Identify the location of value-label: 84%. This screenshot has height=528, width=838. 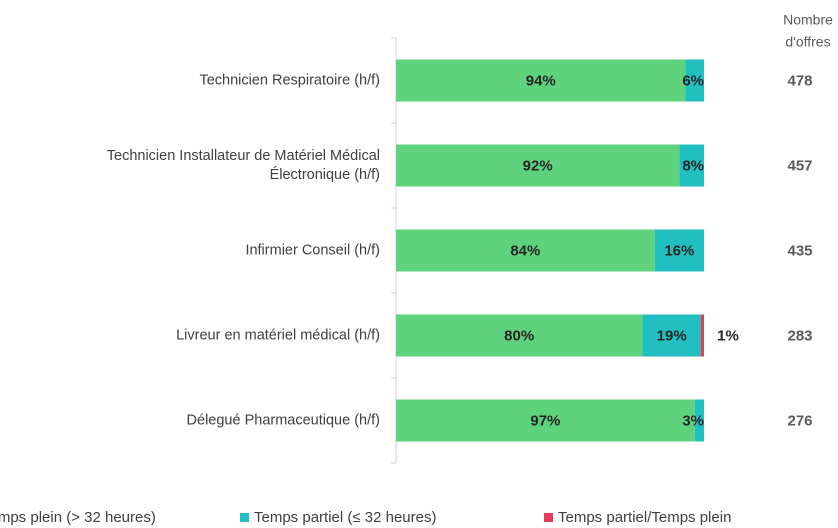
(525, 250).